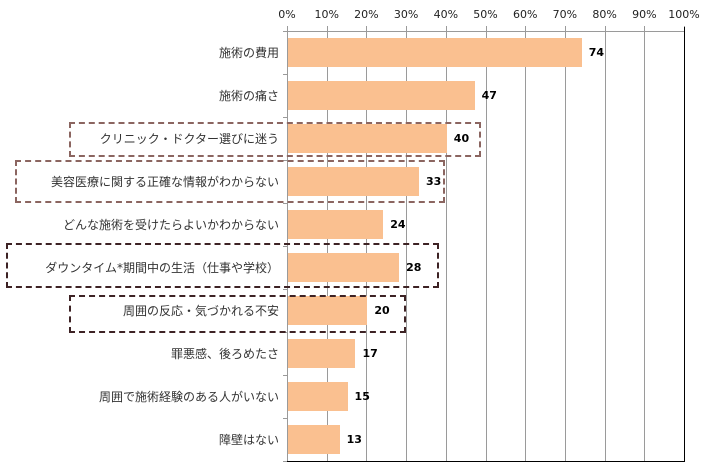  What do you see at coordinates (224, 354) in the screenshot?
I see `category-label: 罪悪感、後ろめたさ` at bounding box center [224, 354].